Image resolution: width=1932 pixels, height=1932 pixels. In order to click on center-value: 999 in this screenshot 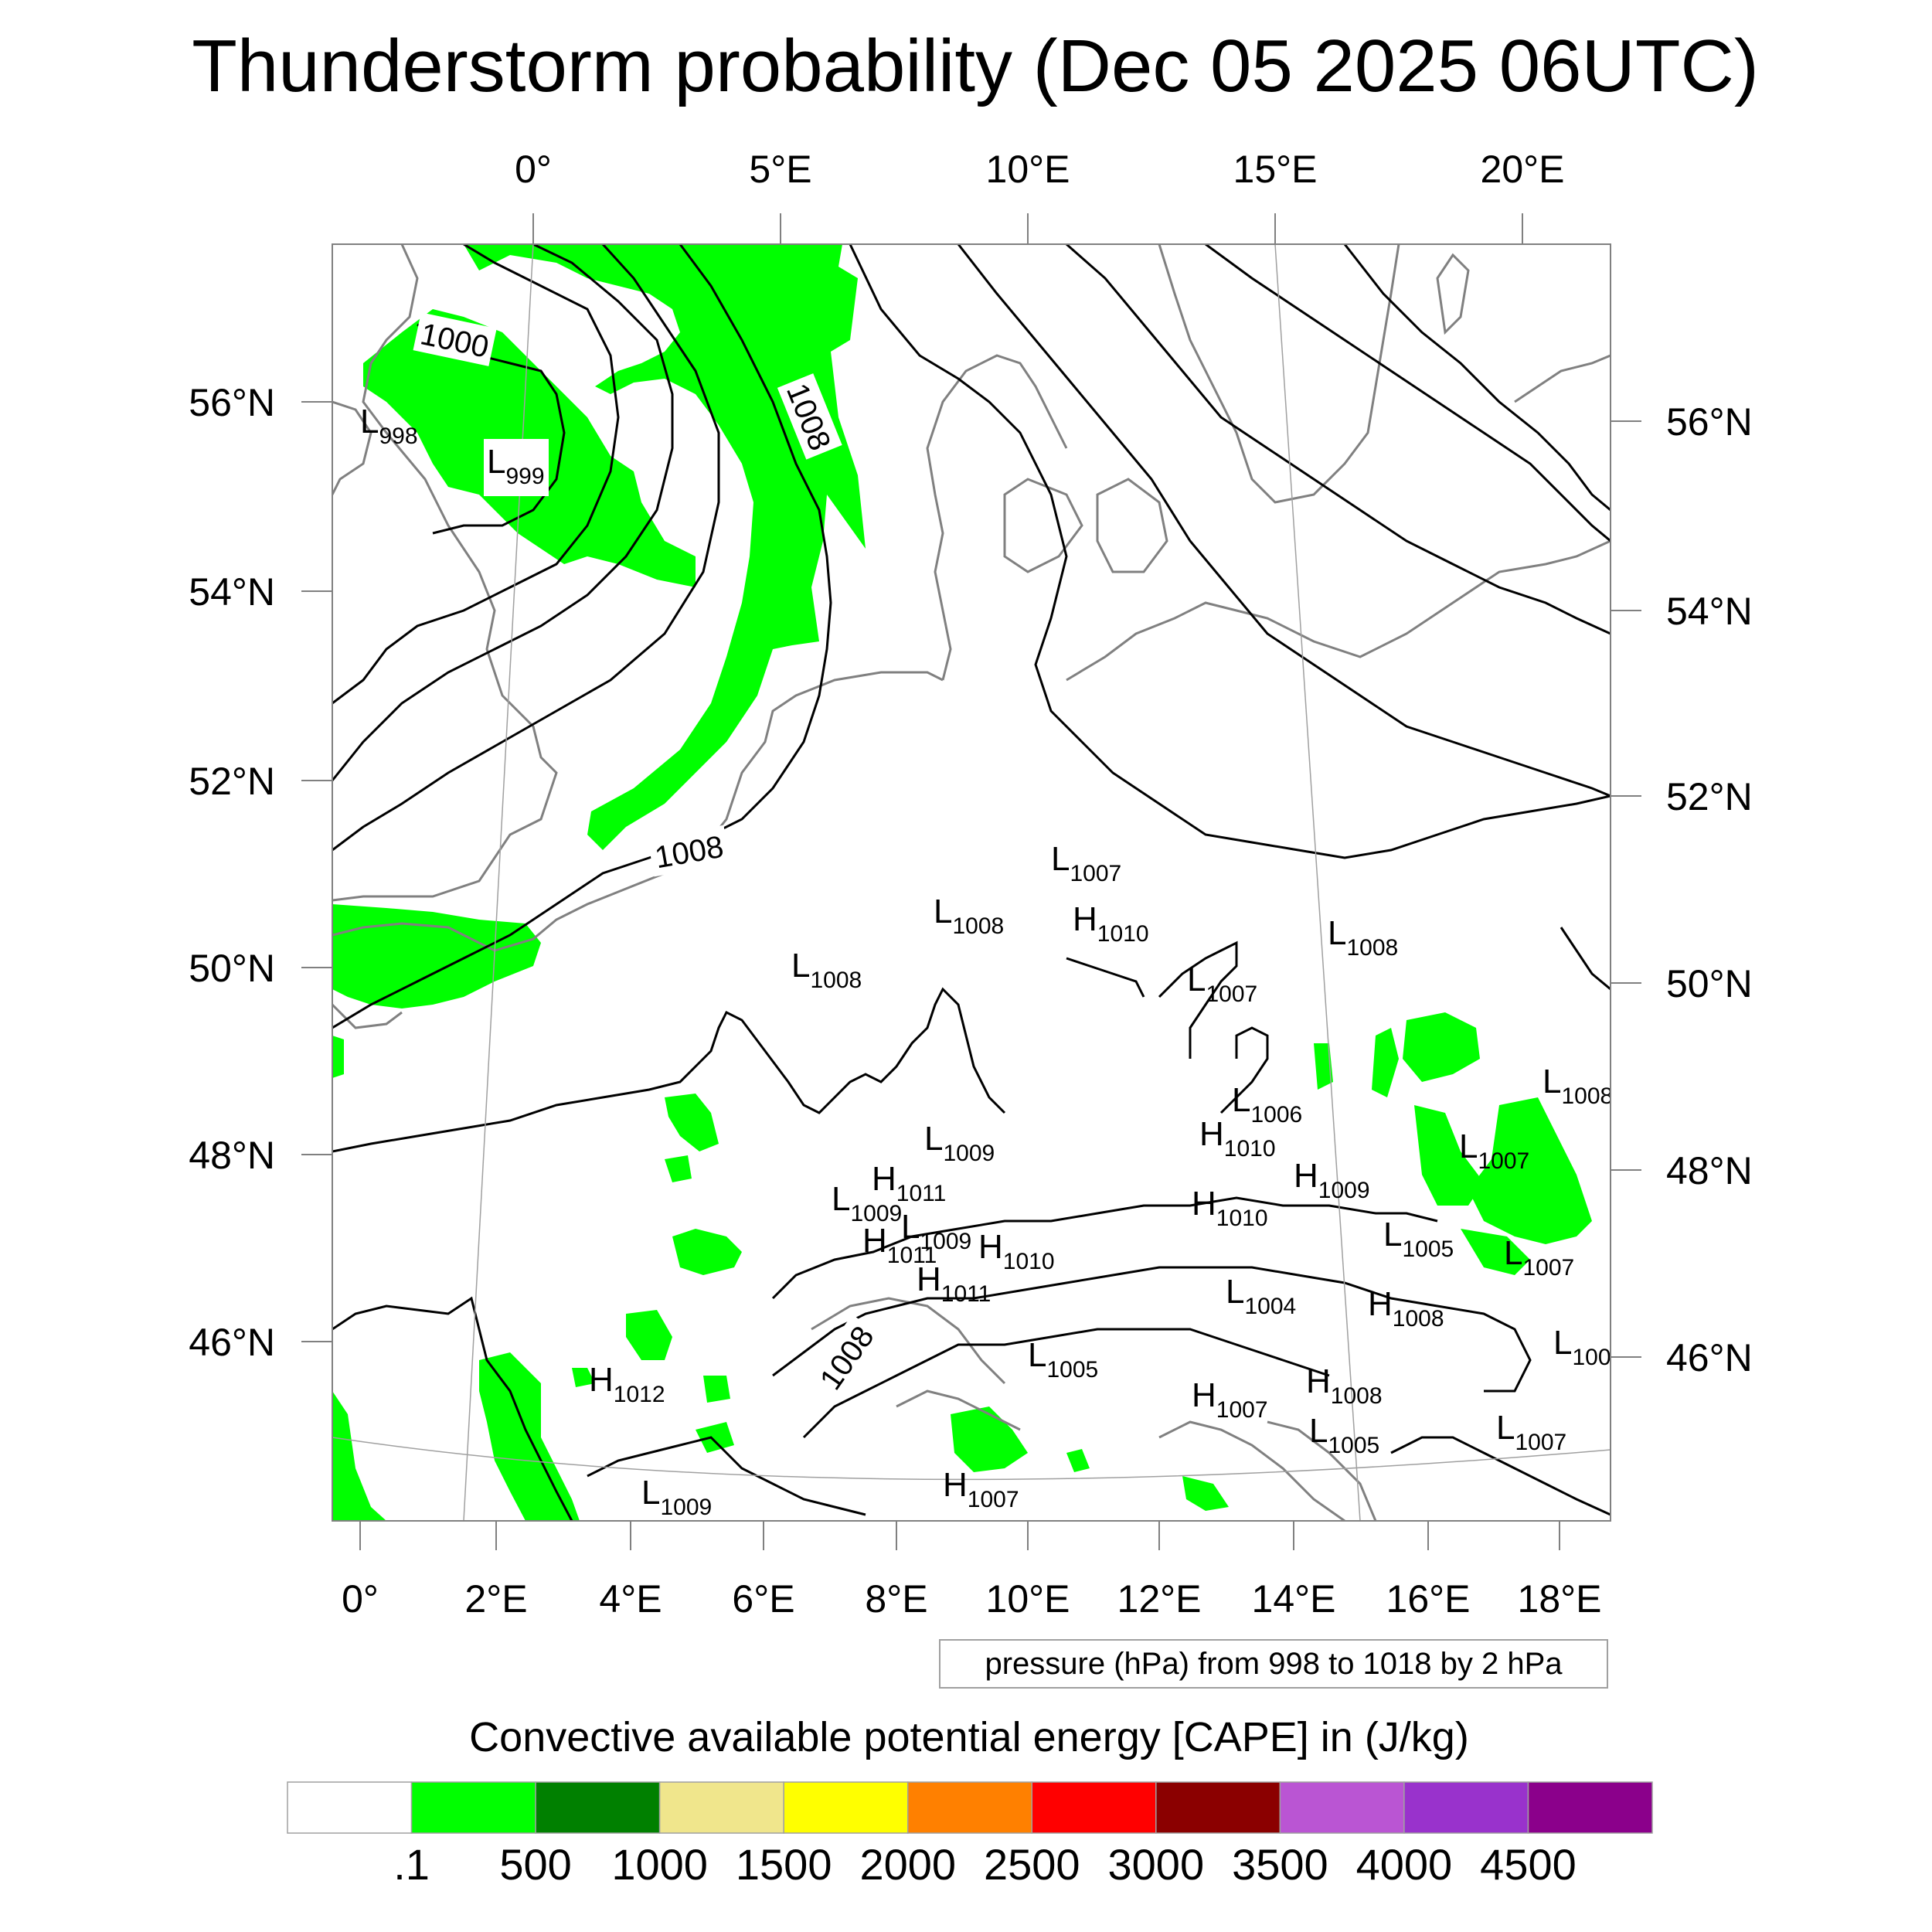, I will do `click(524, 477)`.